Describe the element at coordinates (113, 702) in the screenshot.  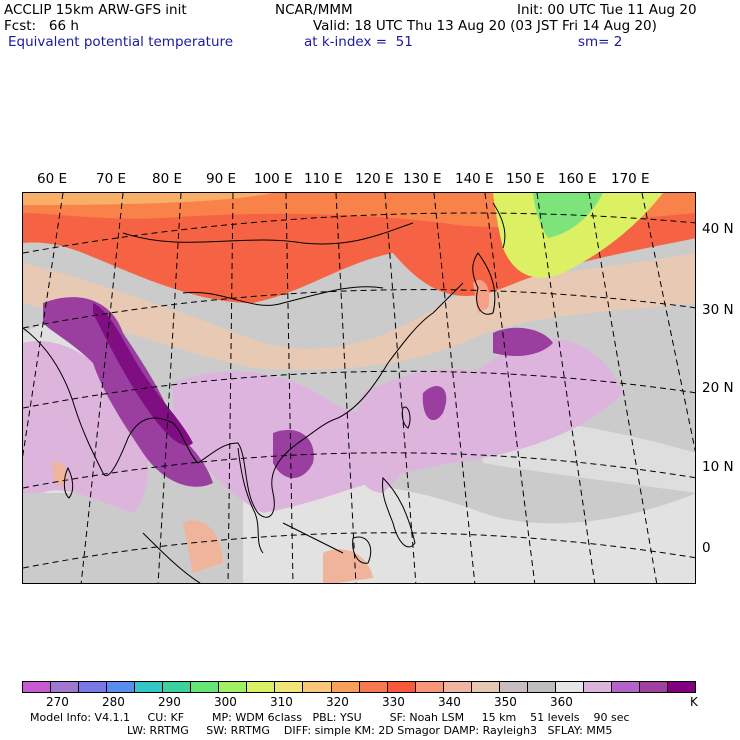
I see `colorbar-tick: 280` at that location.